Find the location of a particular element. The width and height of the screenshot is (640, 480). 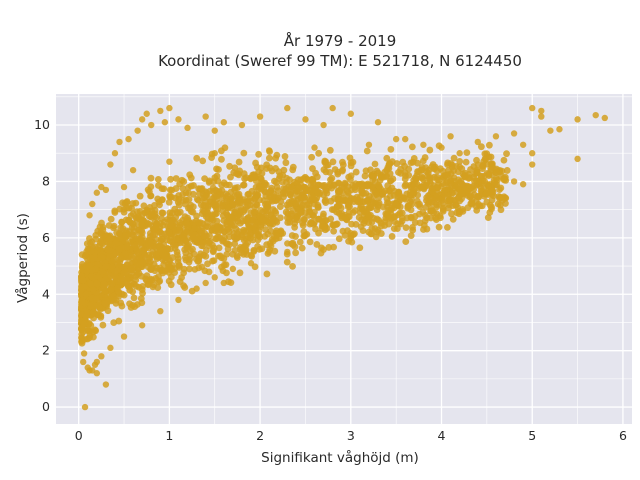

x-tick-label: 0 is located at coordinates (79, 435).